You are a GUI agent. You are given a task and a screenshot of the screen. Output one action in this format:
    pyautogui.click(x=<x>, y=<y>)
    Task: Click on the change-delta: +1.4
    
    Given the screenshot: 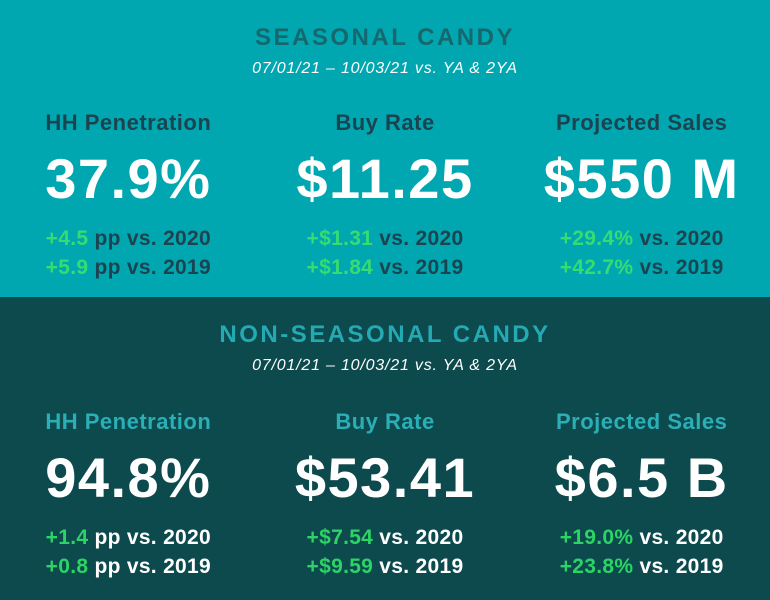 What is the action you would take?
    pyautogui.click(x=67, y=537)
    